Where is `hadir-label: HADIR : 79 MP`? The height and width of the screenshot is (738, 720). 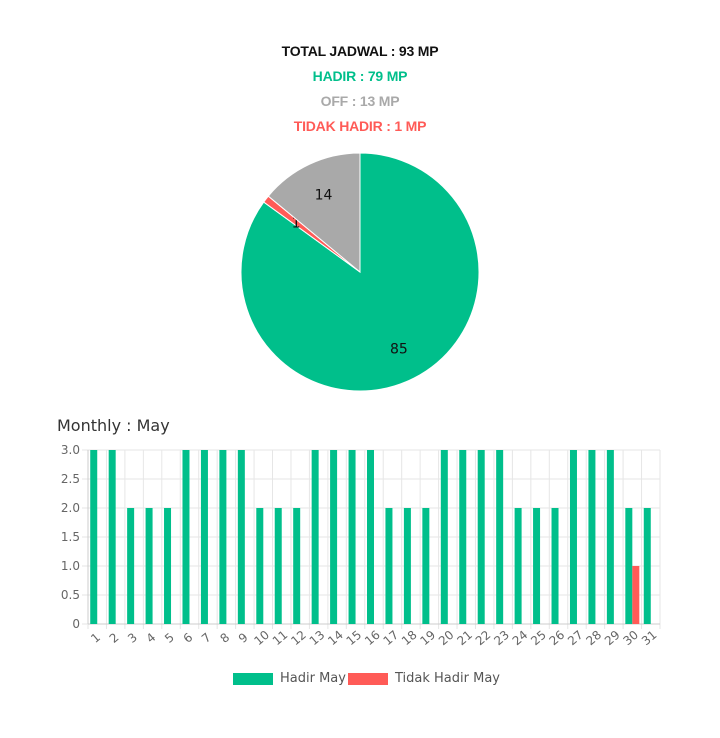 hadir-label: HADIR : 79 MP is located at coordinates (360, 76).